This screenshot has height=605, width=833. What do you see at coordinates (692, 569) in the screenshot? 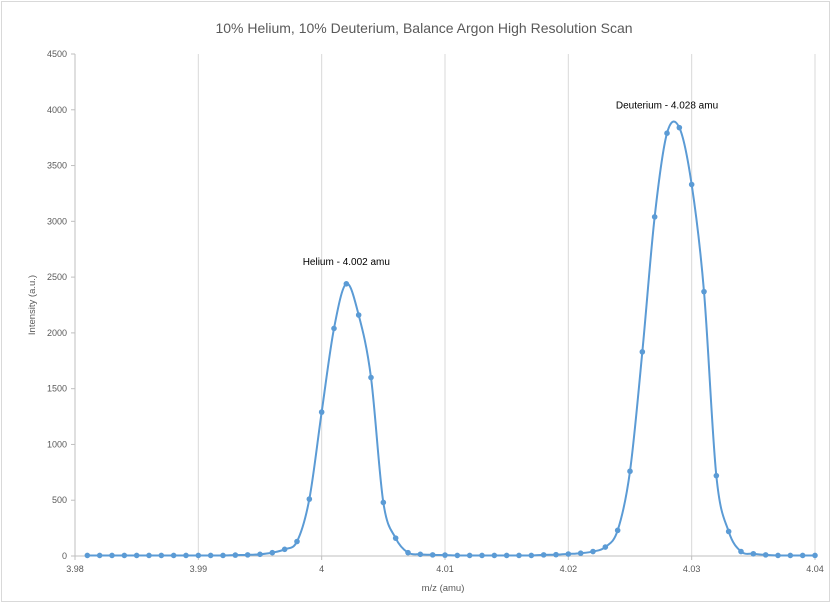
I see `x-tick-label: 4.03` at bounding box center [692, 569].